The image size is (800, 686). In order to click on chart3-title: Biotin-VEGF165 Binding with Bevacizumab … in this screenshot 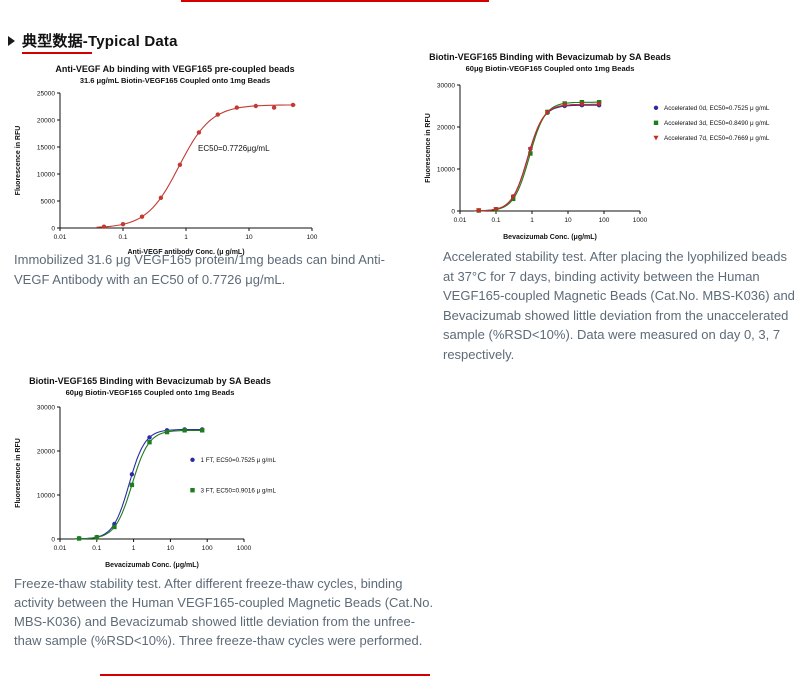, I will do `click(150, 381)`.